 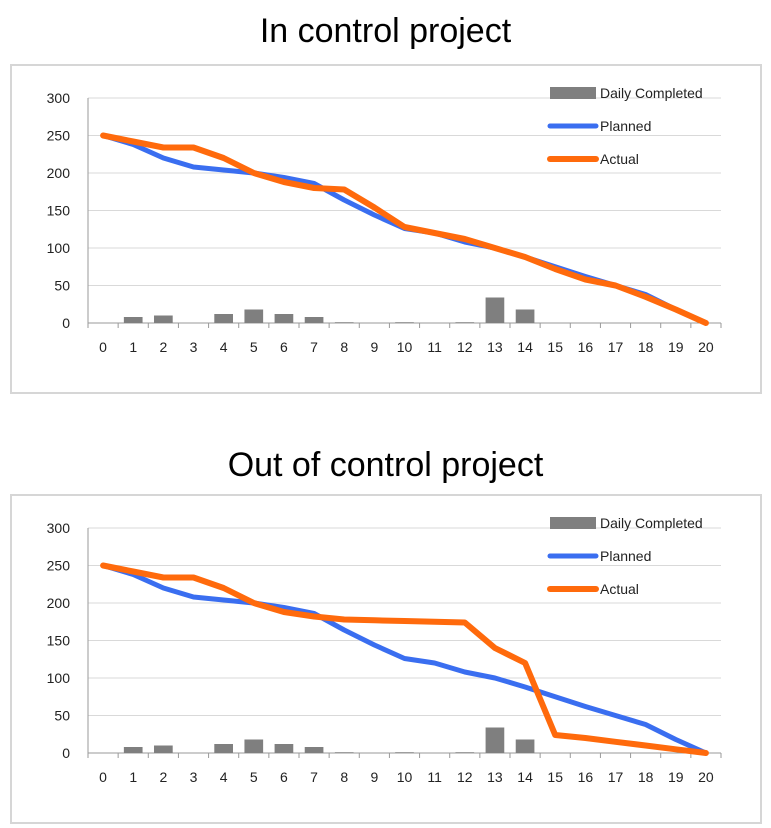 I want to click on chart-title-out-of-control: Out of control project, so click(x=385, y=465).